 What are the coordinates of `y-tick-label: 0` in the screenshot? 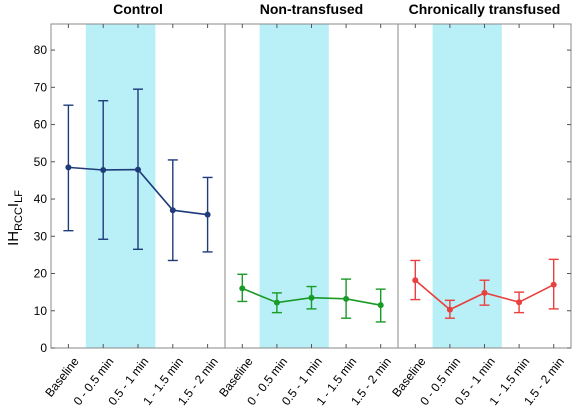 It's located at (43, 348).